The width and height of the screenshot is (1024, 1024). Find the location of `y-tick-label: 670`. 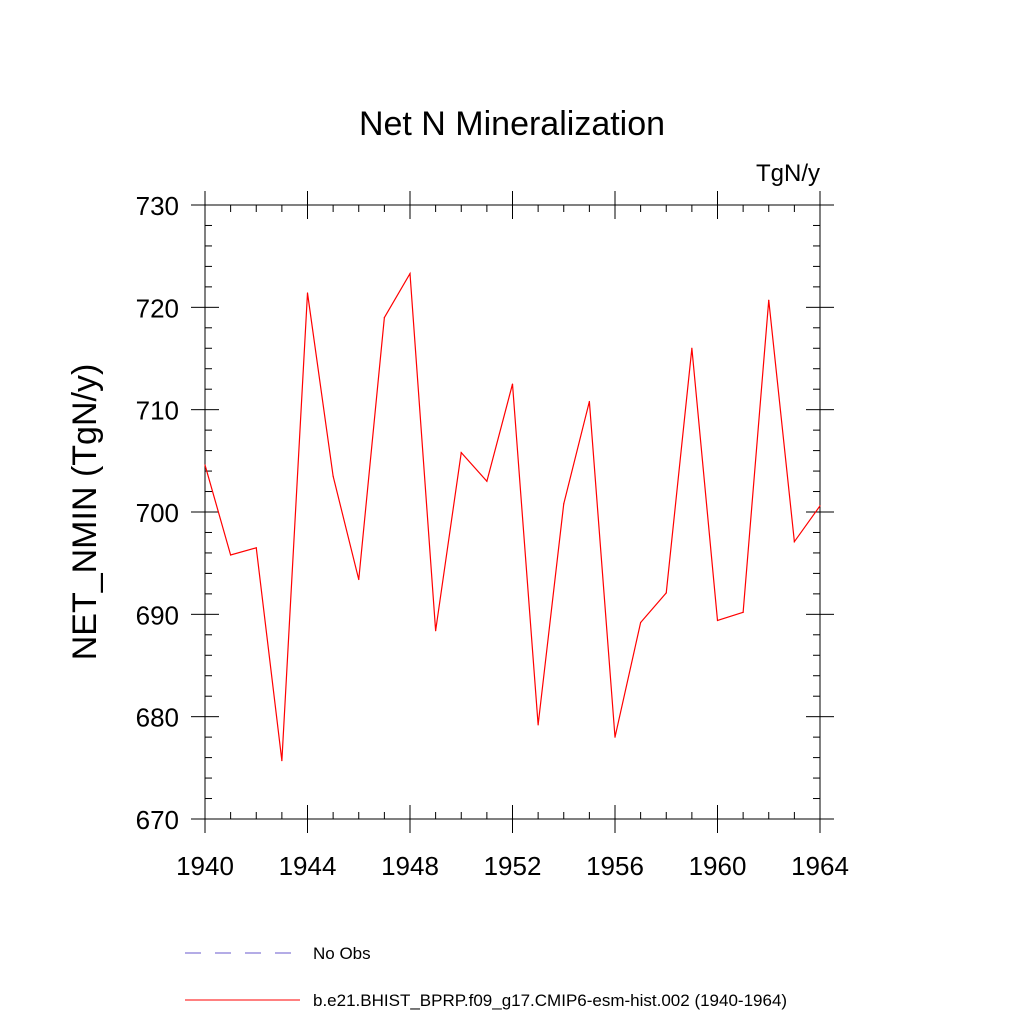

y-tick-label: 670 is located at coordinates (157, 820).